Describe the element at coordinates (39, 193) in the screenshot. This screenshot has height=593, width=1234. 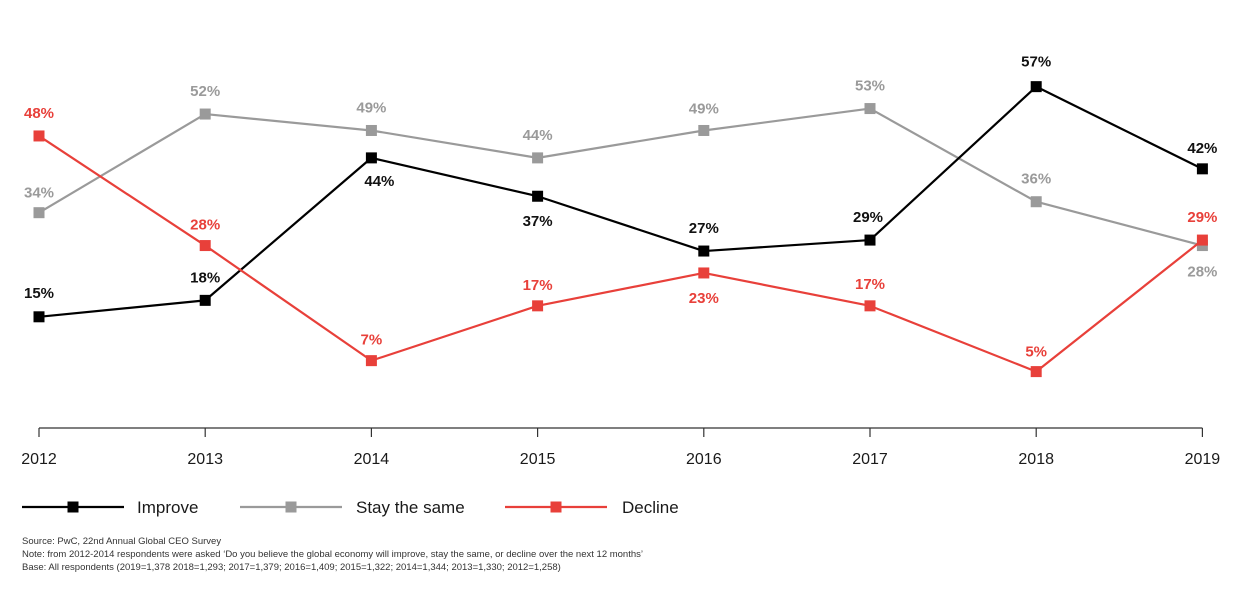
I see `data-label: 34%` at that location.